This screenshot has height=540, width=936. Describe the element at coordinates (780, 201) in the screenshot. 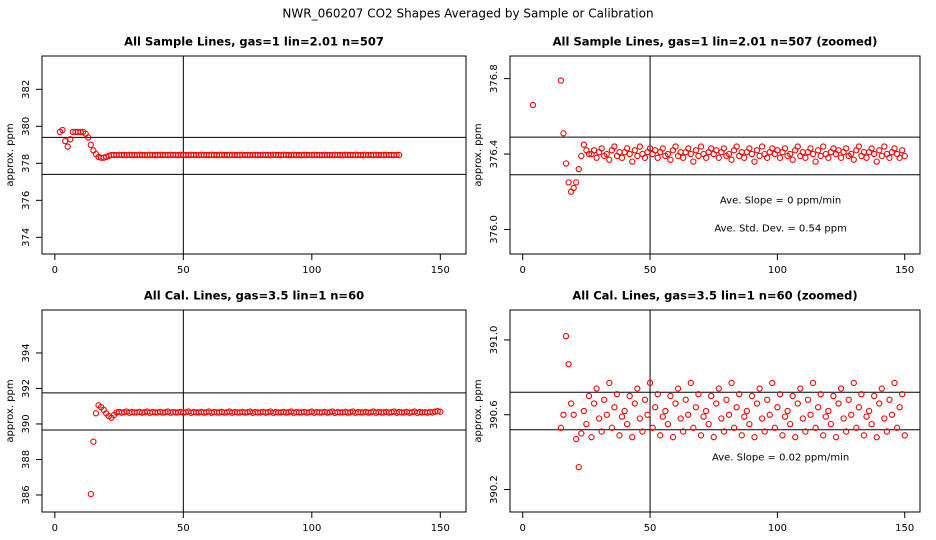

I see `annotation: Ave. Slope = 0 ppm/min` at that location.